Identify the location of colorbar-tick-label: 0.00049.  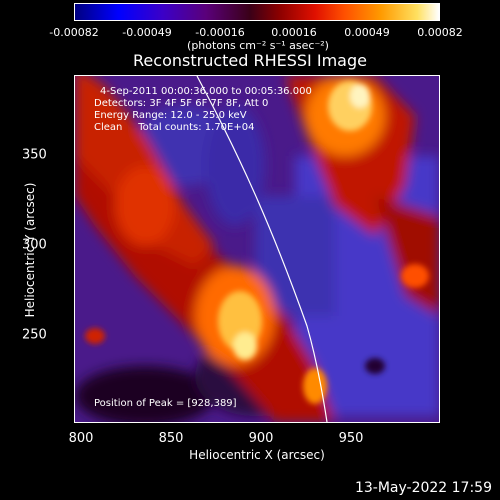
(367, 32).